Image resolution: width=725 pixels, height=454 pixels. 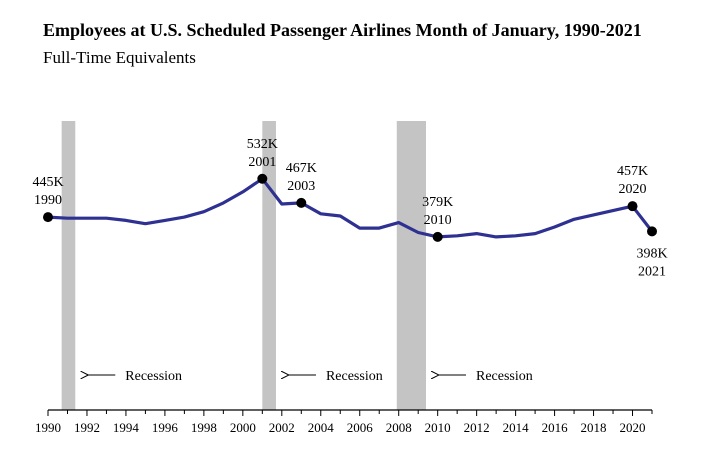 I want to click on x-tick-label: 1994, so click(x=126, y=427).